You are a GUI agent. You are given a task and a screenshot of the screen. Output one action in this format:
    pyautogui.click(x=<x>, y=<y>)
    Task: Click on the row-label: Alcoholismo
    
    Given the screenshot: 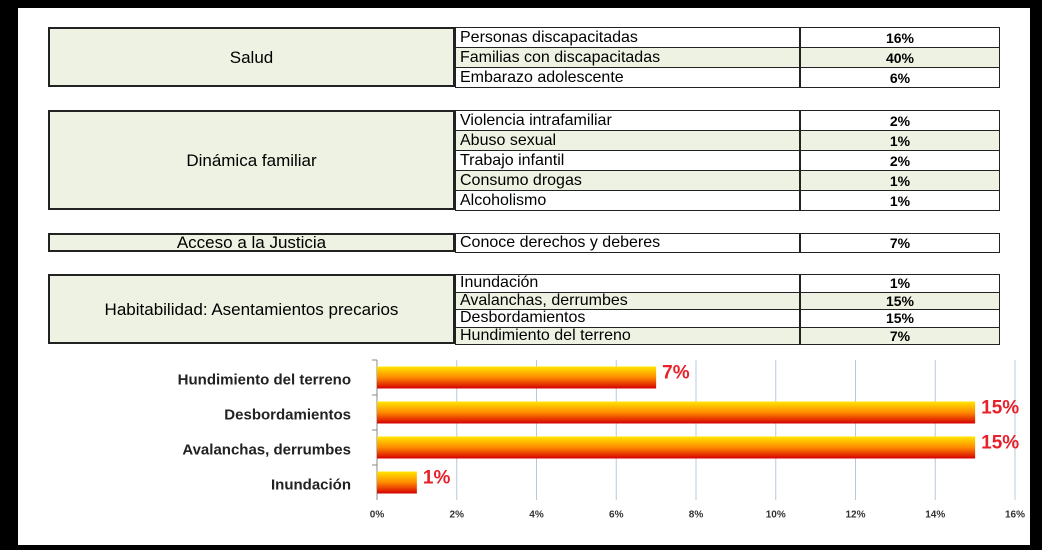 What is the action you would take?
    pyautogui.click(x=627, y=200)
    